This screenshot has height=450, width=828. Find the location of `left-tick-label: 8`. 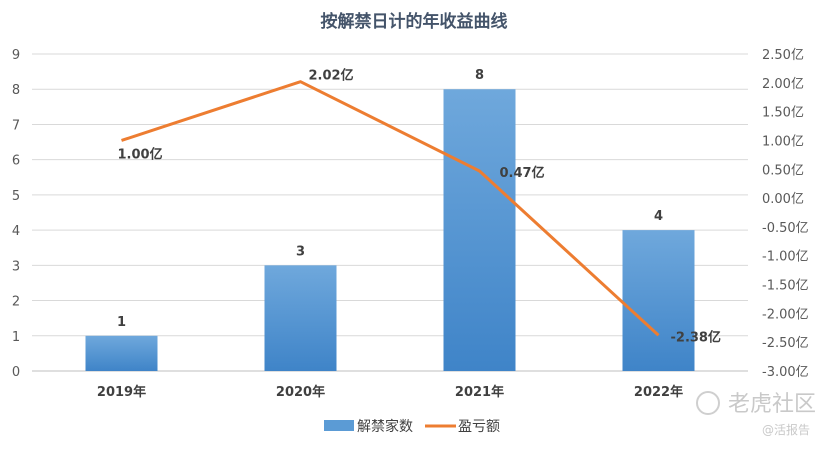

left-tick-label: 8 is located at coordinates (16, 90).